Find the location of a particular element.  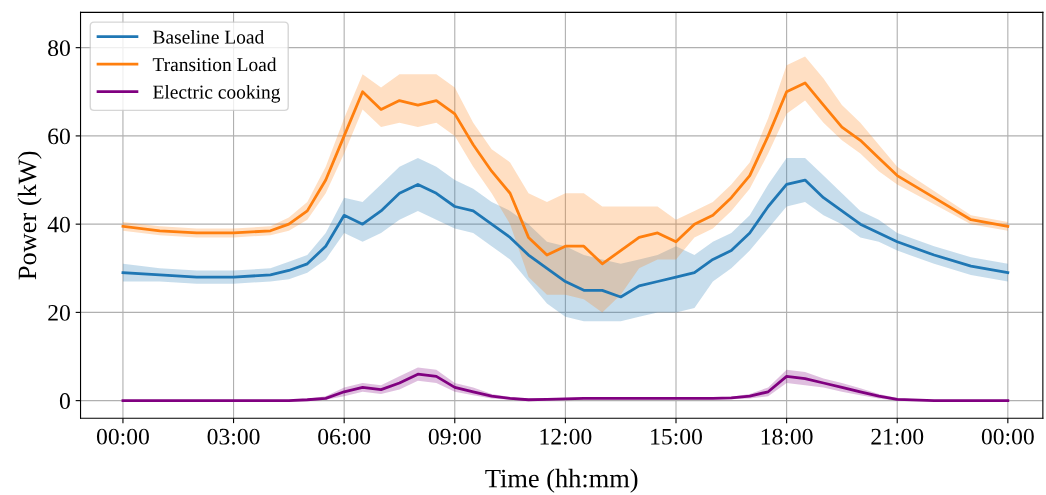

y-tick-label: 80 is located at coordinates (59, 48).